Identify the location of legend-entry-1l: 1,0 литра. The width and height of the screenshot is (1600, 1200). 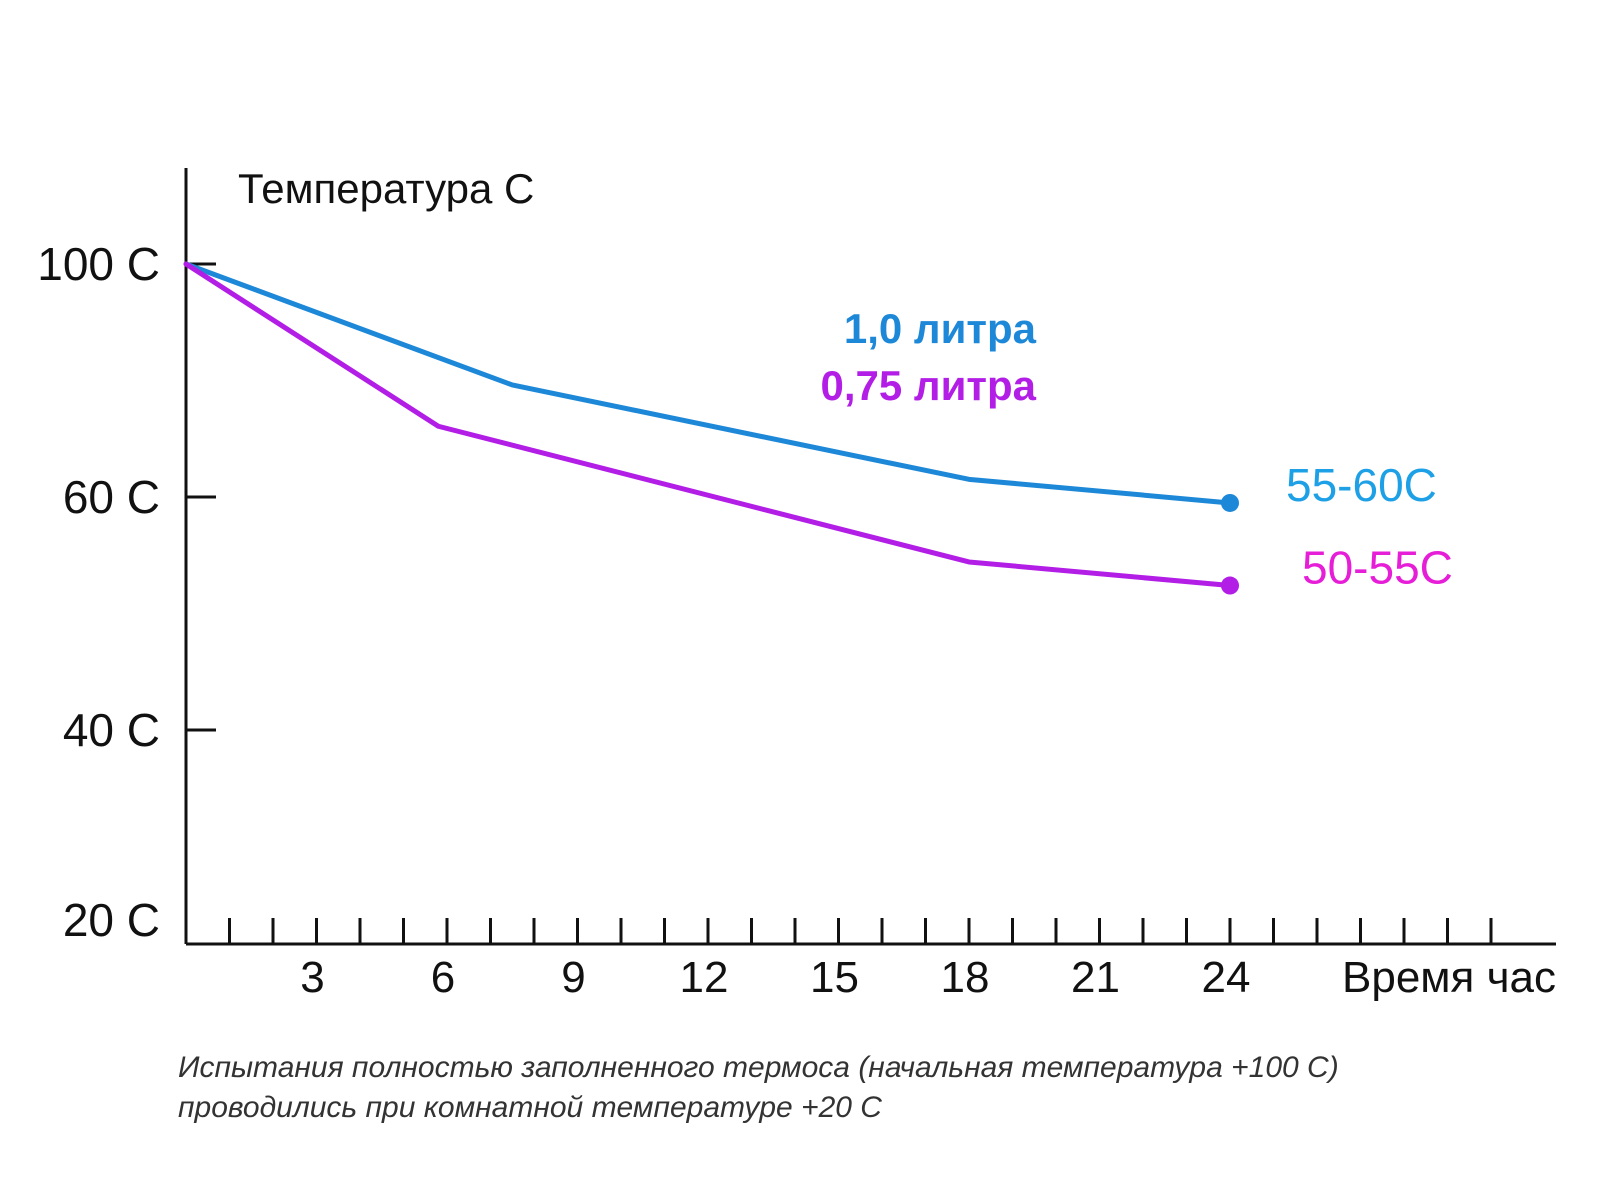
(940, 328).